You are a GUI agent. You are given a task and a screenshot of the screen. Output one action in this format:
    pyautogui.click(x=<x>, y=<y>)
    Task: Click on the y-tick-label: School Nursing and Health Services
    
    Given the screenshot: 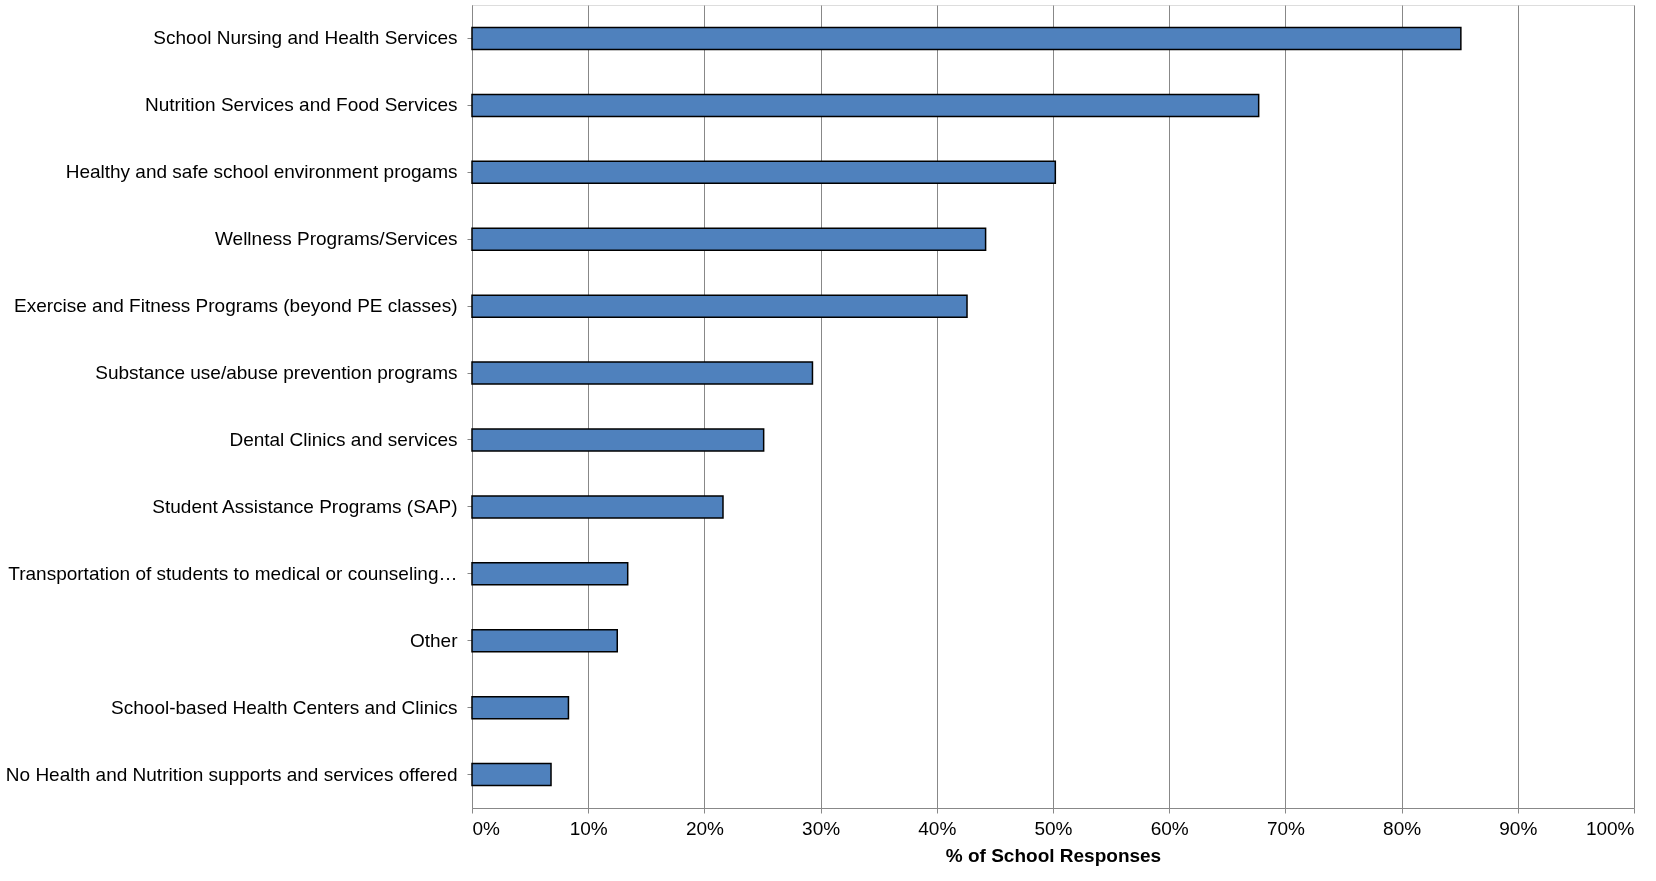 What is the action you would take?
    pyautogui.click(x=305, y=38)
    